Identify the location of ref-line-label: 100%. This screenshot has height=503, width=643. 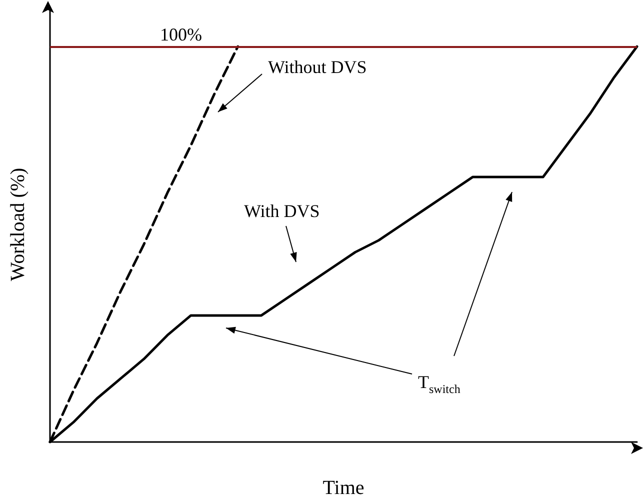
(181, 34).